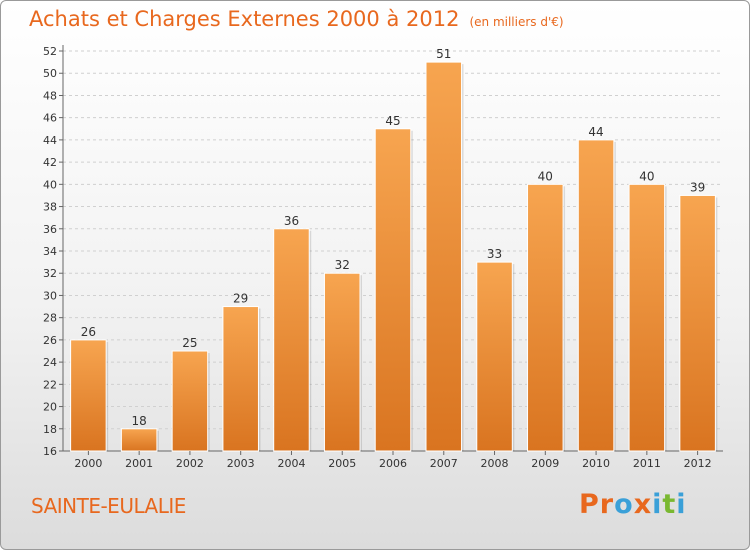 The height and width of the screenshot is (550, 750). Describe the element at coordinates (494, 356) in the screenshot. I see `bar-2008` at that location.